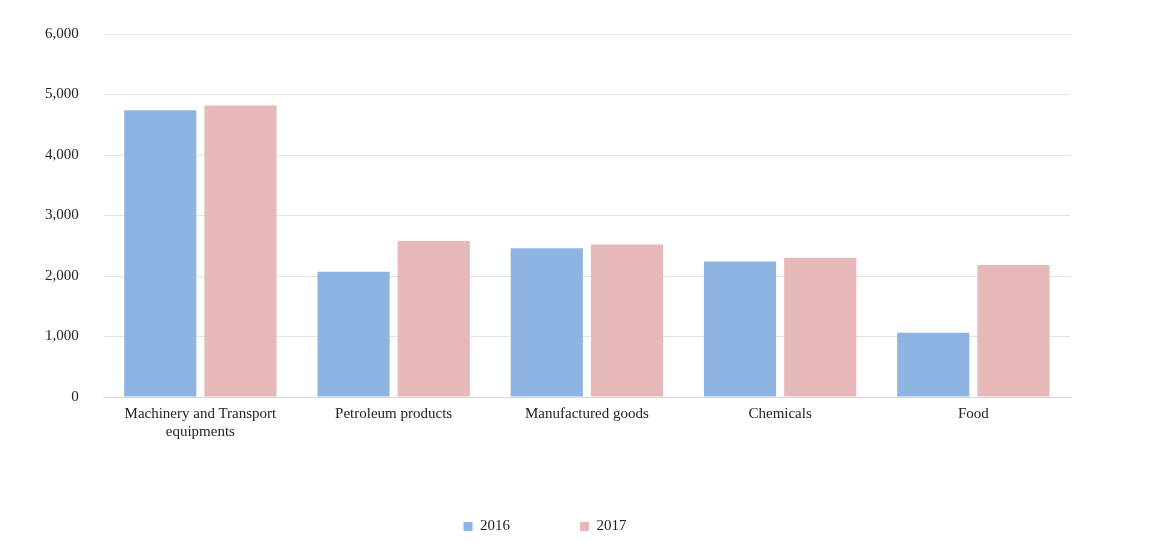  I want to click on legend-label: 2016, so click(495, 525).